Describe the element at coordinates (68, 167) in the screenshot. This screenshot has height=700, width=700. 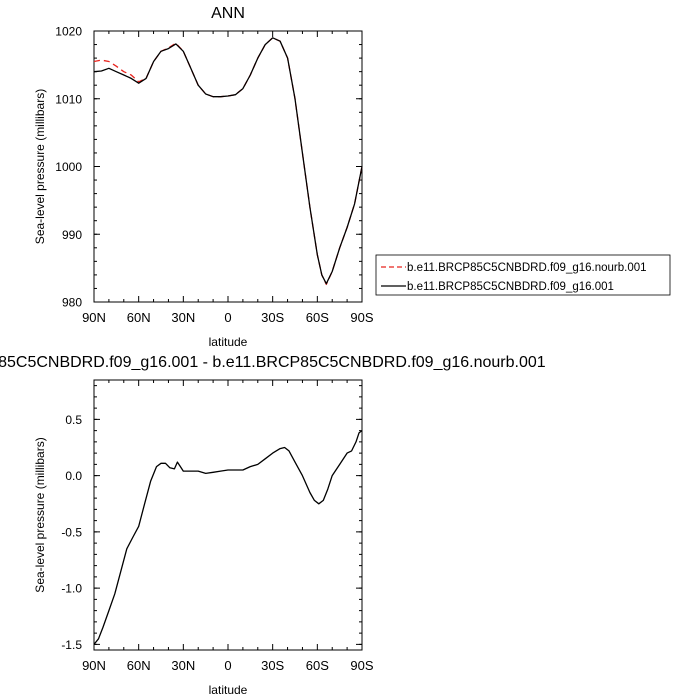
I see `y-tick-label: 1000` at that location.